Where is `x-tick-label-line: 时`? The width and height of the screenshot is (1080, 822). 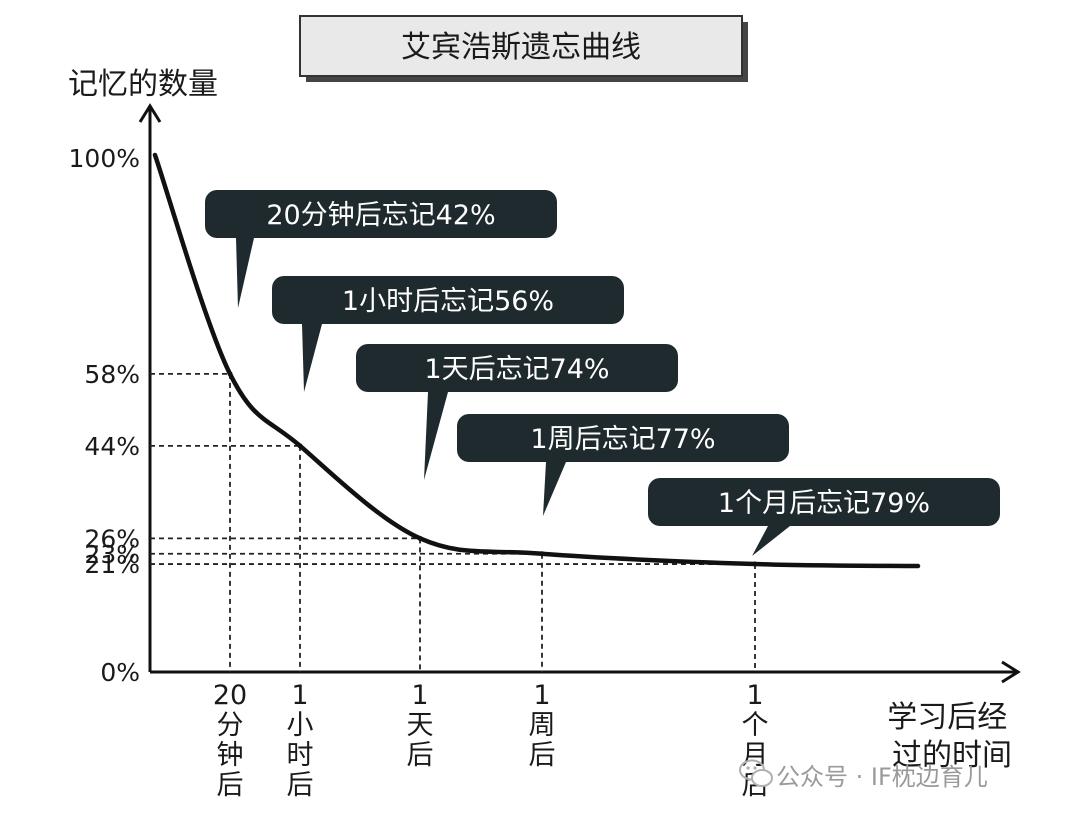
x-tick-label-line: 时 is located at coordinates (300, 755).